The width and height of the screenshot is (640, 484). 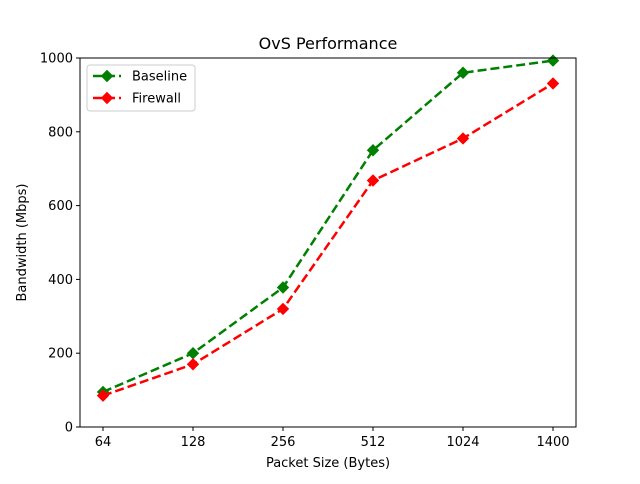 What do you see at coordinates (462, 442) in the screenshot?
I see `x-tick-label: 1024` at bounding box center [462, 442].